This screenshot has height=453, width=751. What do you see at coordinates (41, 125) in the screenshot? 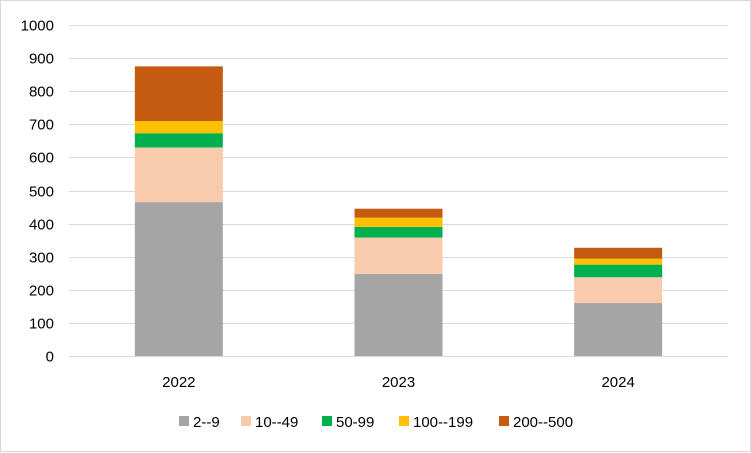
I see `y-tick-label: 700` at bounding box center [41, 125].